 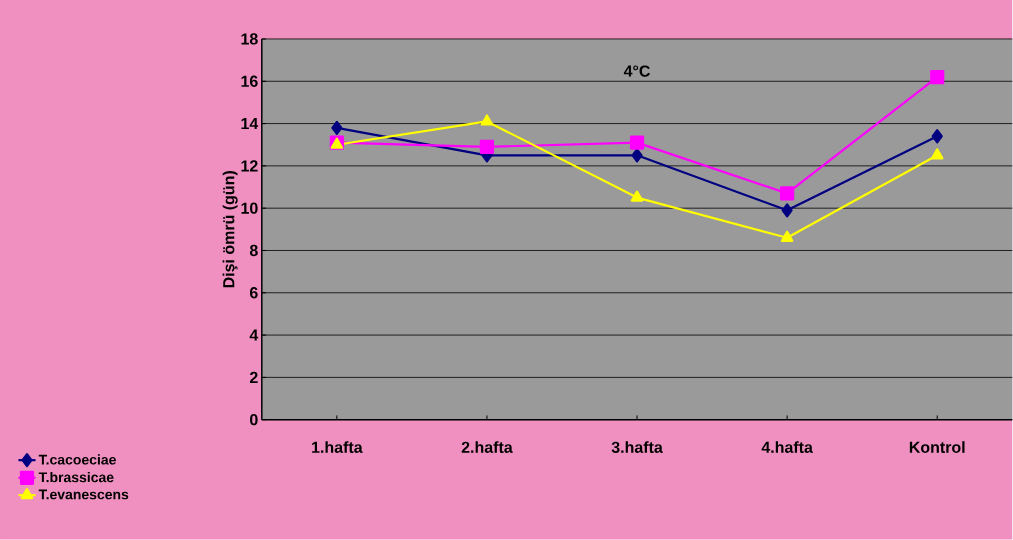 What do you see at coordinates (77, 459) in the screenshot?
I see `legend-label: T.cacoeciae` at bounding box center [77, 459].